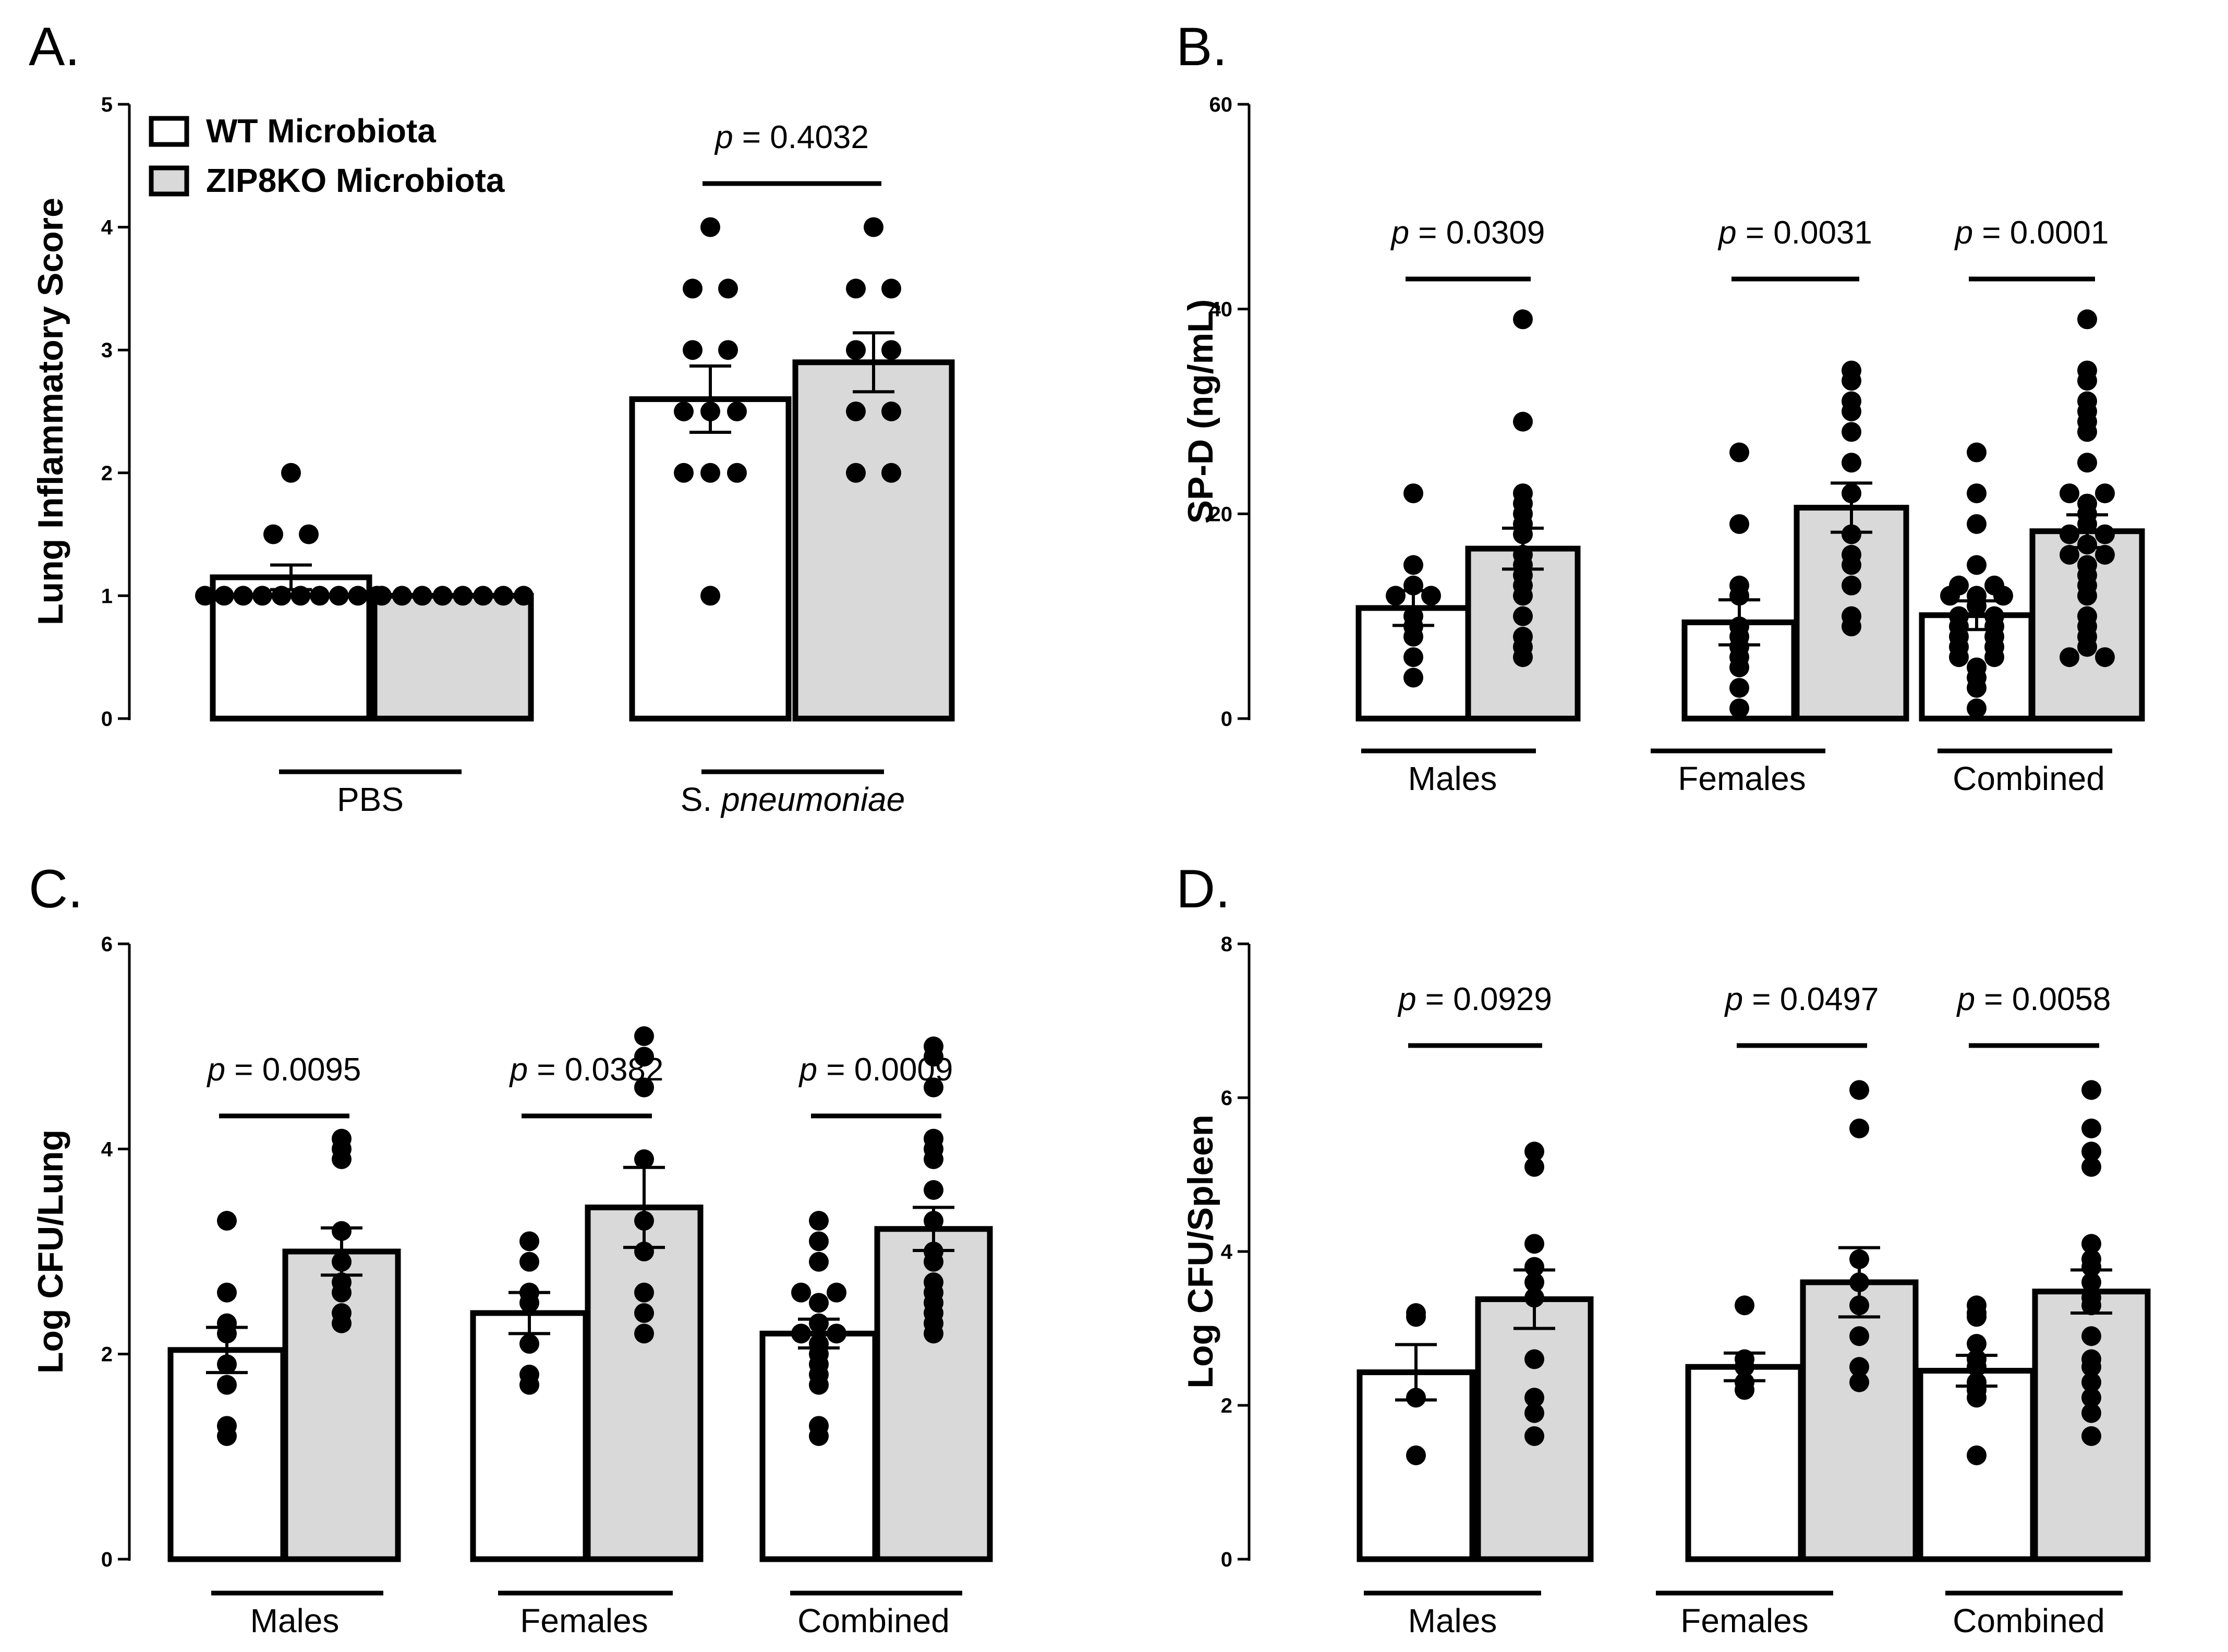 This screenshot has height=1652, width=2228. I want to click on group-label: Males, so click(1452, 779).